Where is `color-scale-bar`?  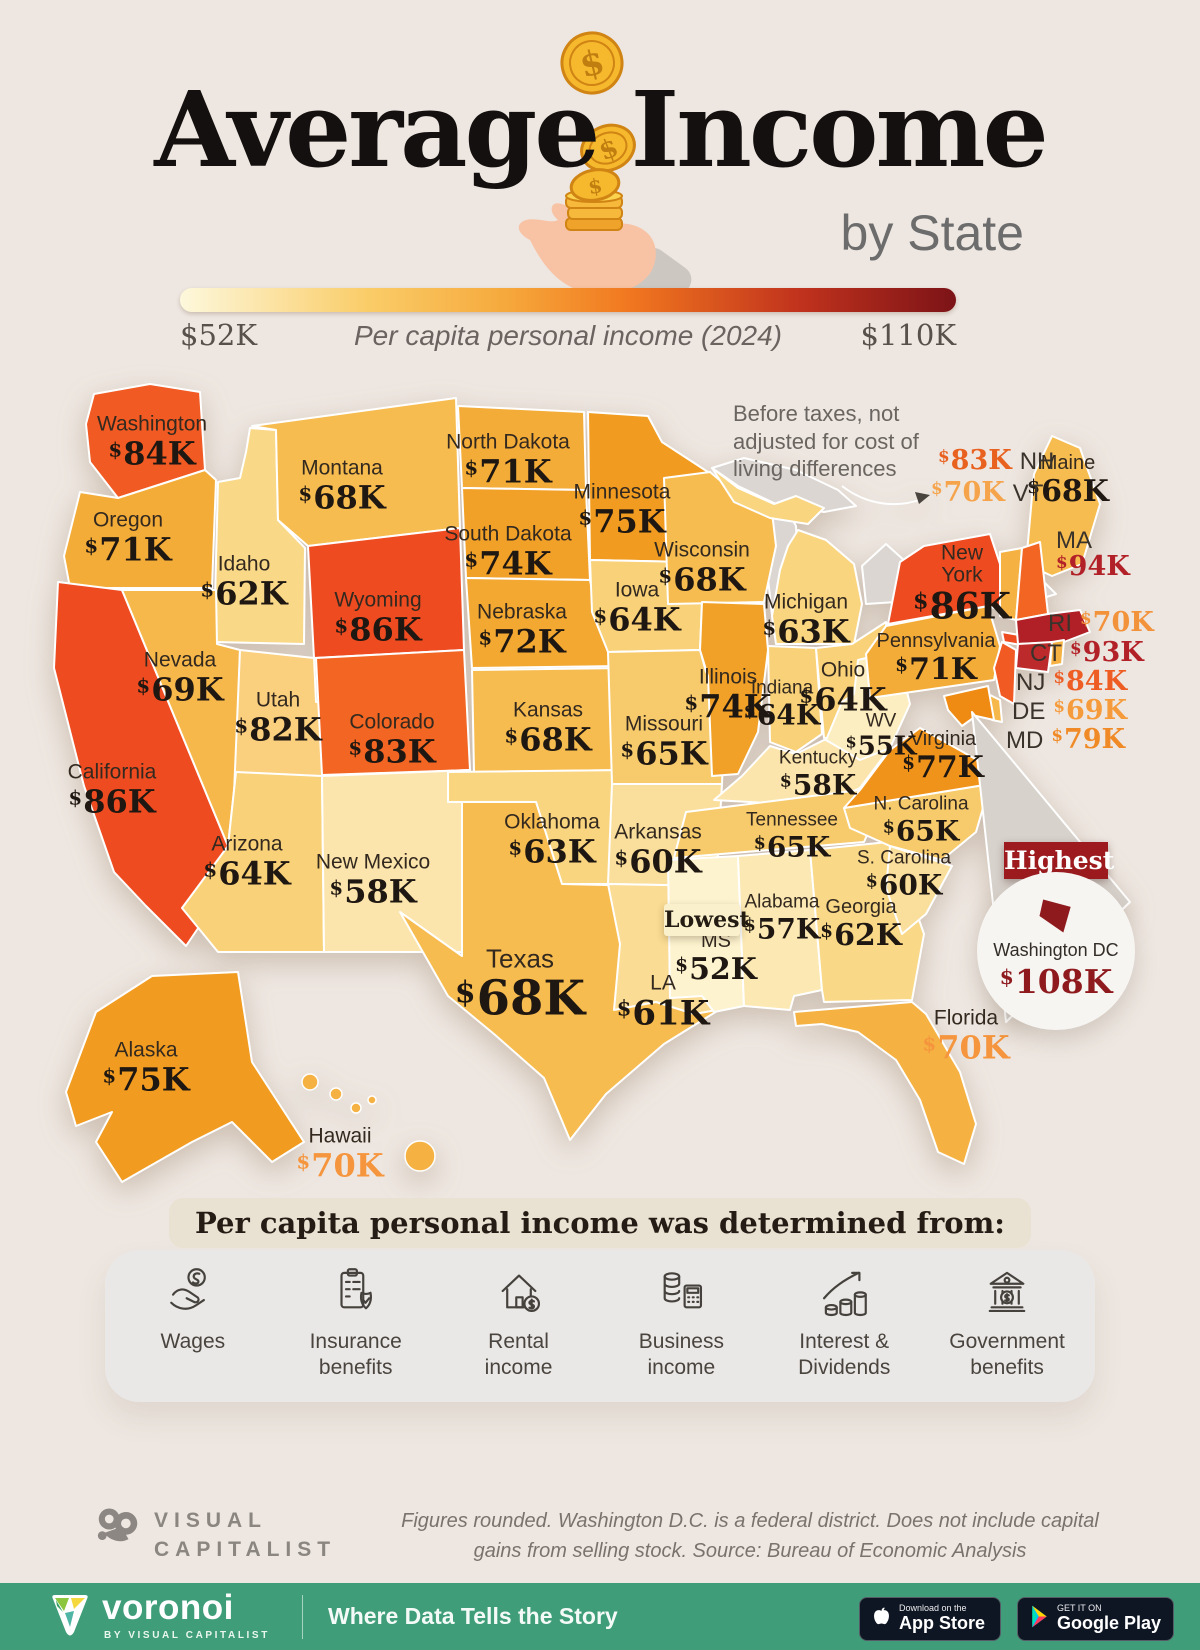
color-scale-bar is located at coordinates (568, 300).